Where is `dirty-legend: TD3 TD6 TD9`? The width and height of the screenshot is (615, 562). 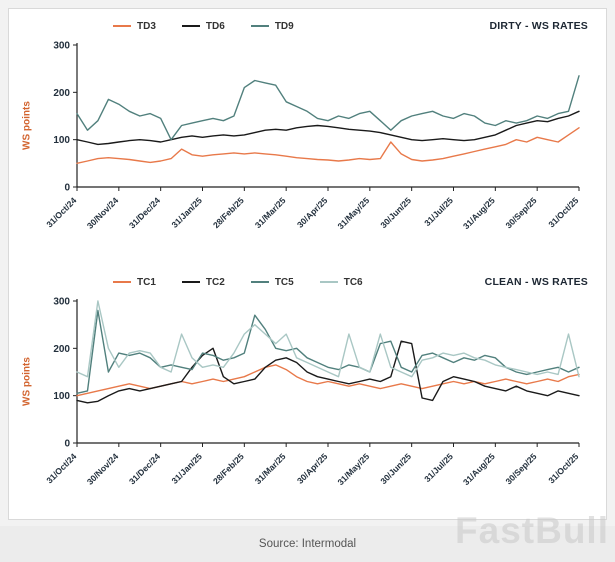
dirty-legend: TD3 TD6 TD9 is located at coordinates (203, 26).